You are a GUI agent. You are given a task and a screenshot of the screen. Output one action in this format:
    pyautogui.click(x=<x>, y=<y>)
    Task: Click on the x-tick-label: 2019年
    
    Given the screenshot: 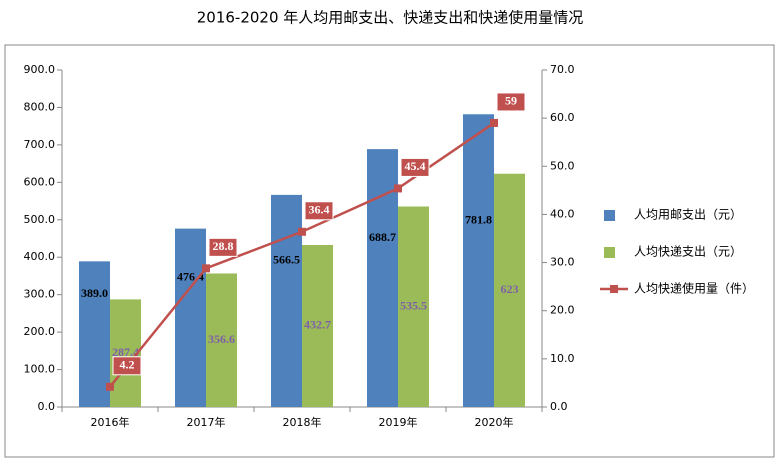 What is the action you would take?
    pyautogui.click(x=398, y=422)
    